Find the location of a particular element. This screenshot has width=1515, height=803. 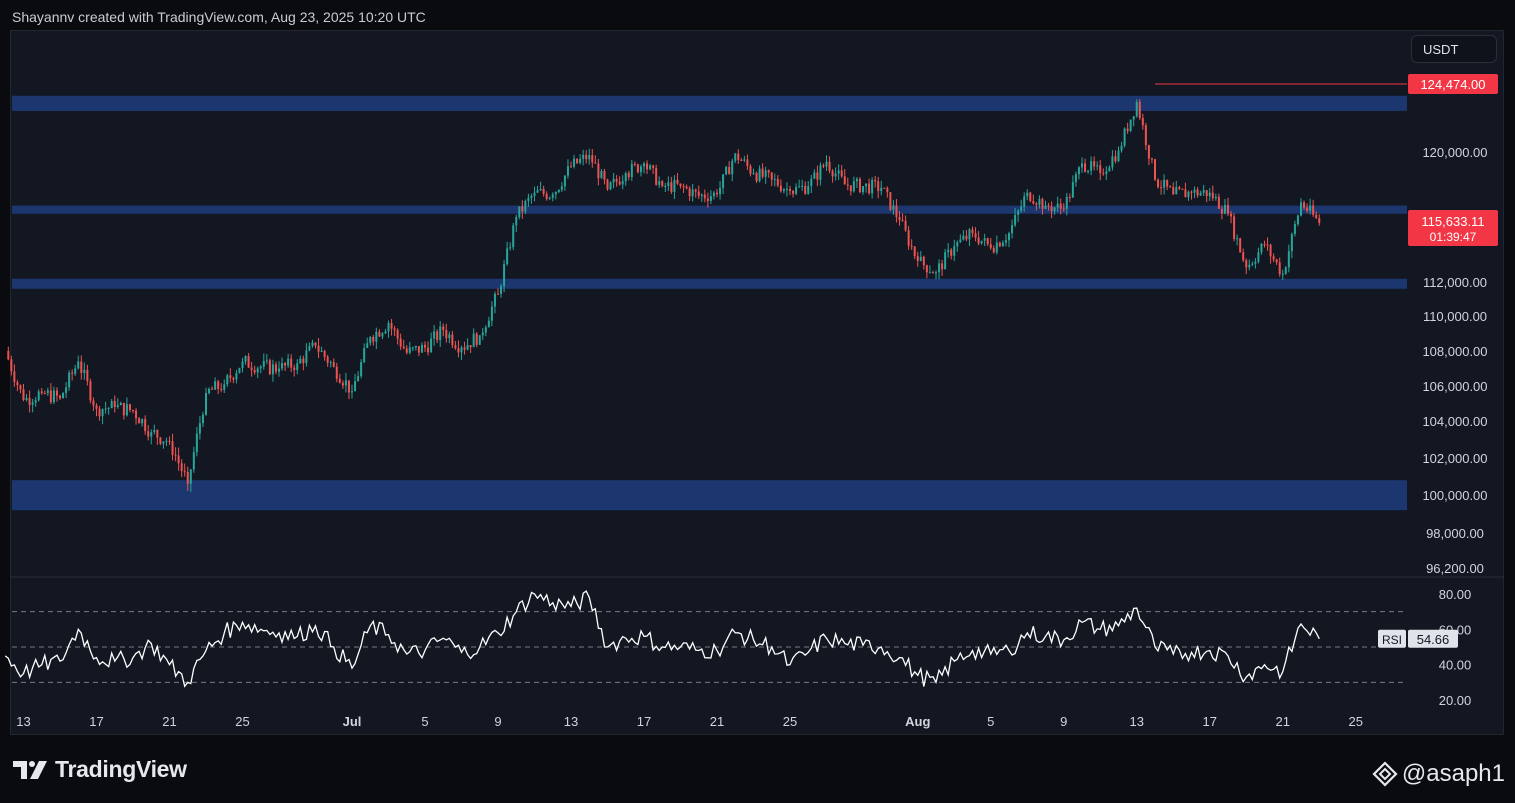

time-tick-label: 5 is located at coordinates (424, 721).